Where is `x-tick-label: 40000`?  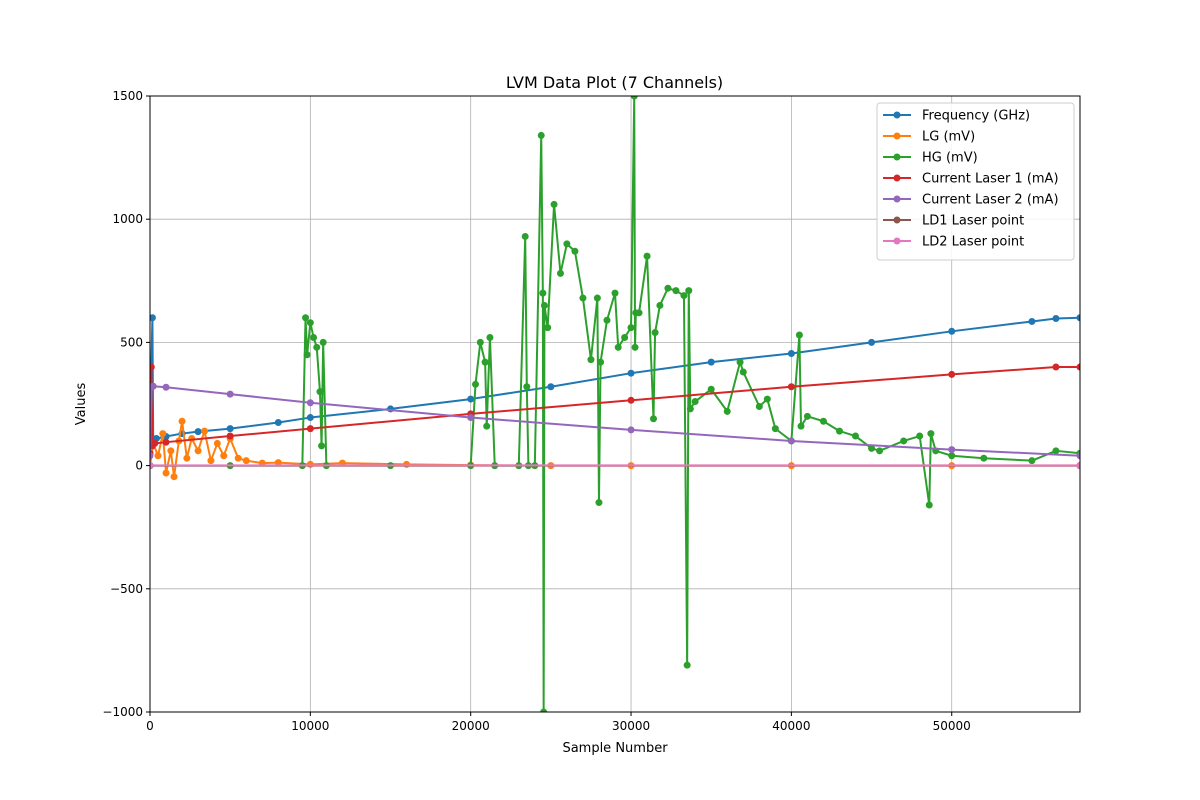 x-tick-label: 40000 is located at coordinates (791, 726).